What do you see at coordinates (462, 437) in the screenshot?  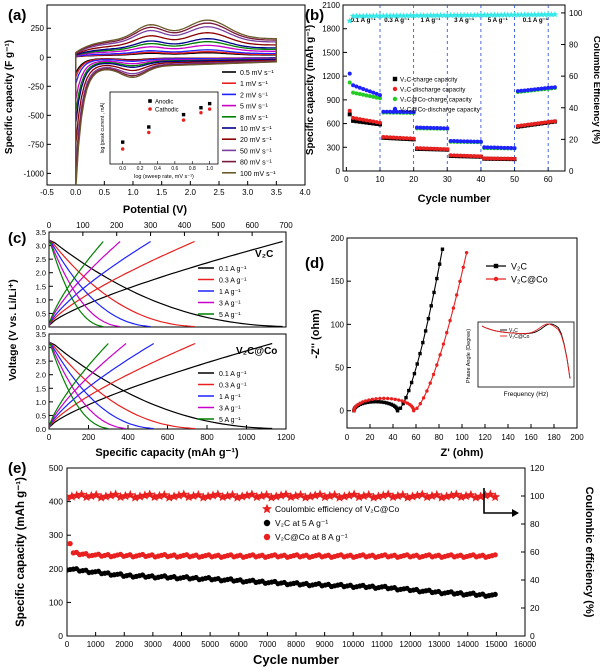 I see `panel-d-x-tick-label: 100` at bounding box center [462, 437].